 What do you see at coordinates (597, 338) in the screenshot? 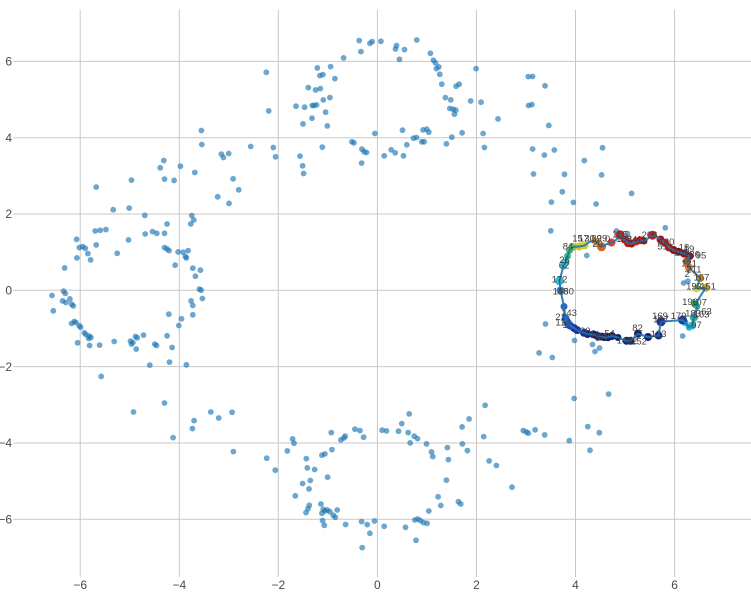
I see `svg-text: 5` at bounding box center [597, 338].